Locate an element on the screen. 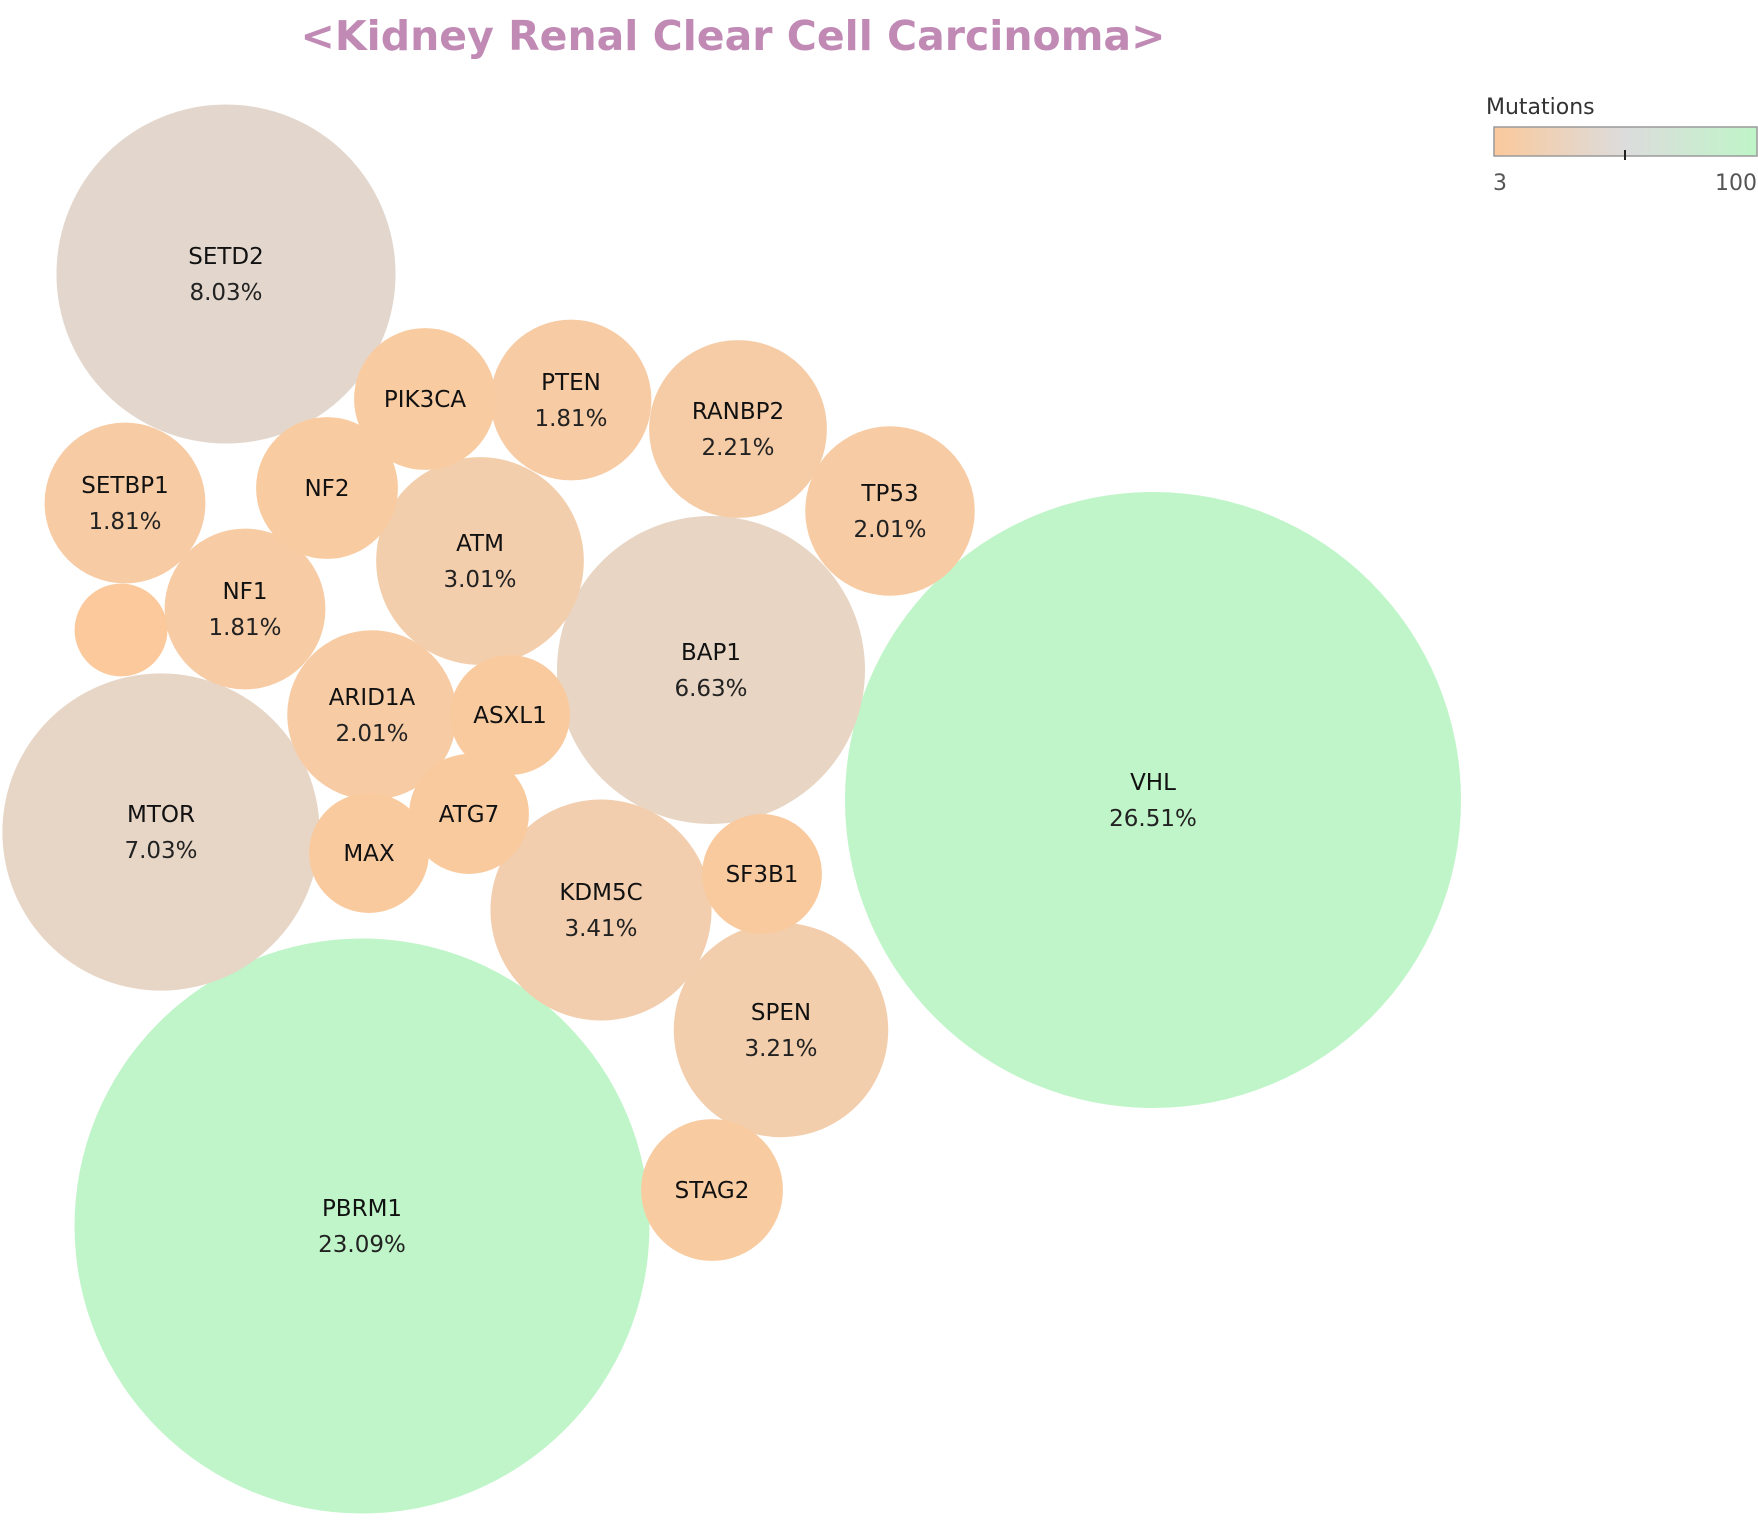 Image resolution: width=1758 pixels, height=1536 pixels. legend-max-label: 100 is located at coordinates (1736, 183).